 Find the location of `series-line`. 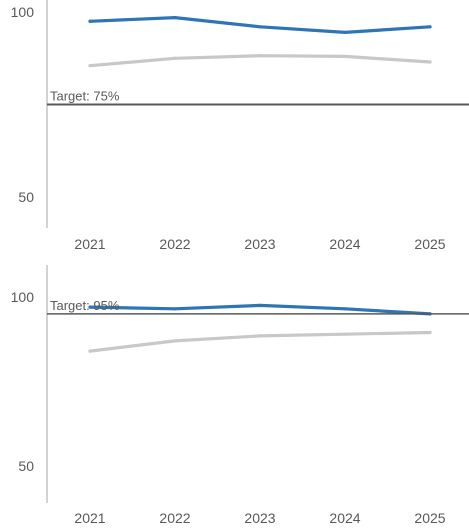

series-line is located at coordinates (260, 25).